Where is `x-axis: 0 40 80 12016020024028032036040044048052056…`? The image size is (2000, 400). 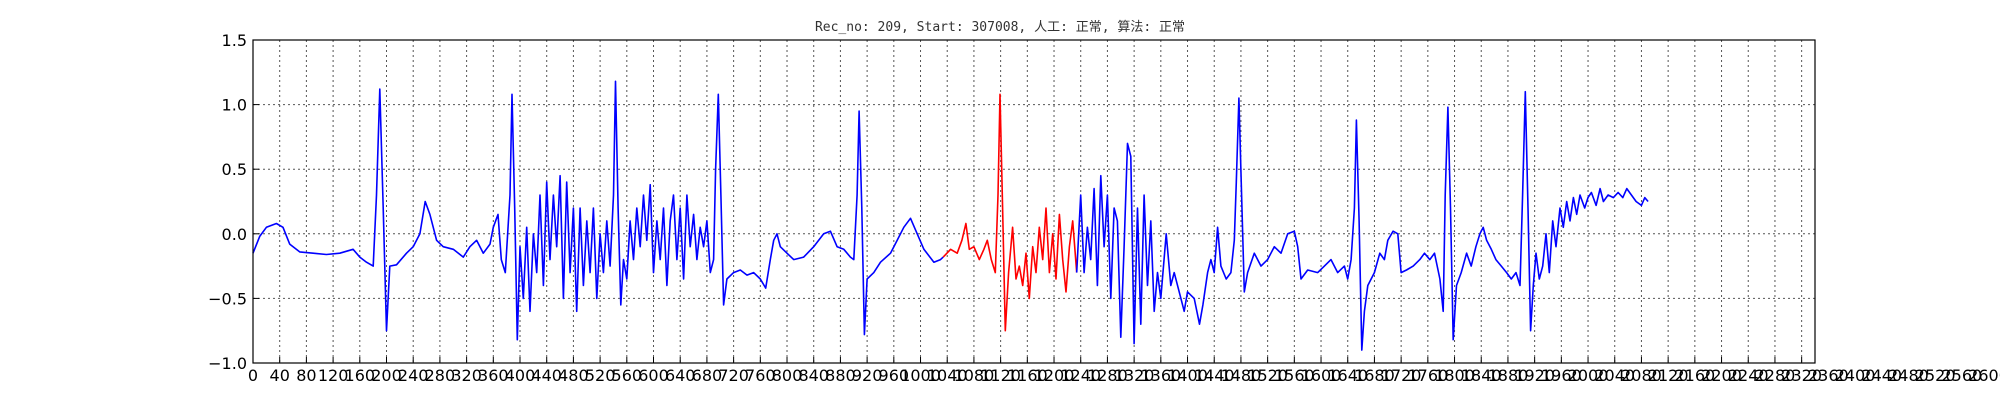 x-axis: 0 40 80 12016020024028032036040044048052056… is located at coordinates (1124, 371).